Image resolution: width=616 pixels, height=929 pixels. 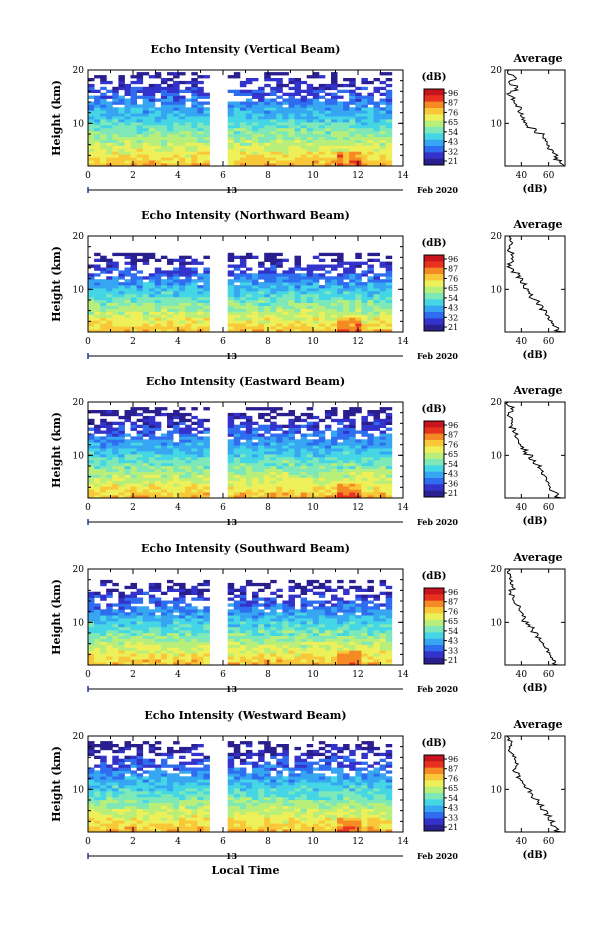 I want to click on colorbar-swatch, so click(x=434, y=328).